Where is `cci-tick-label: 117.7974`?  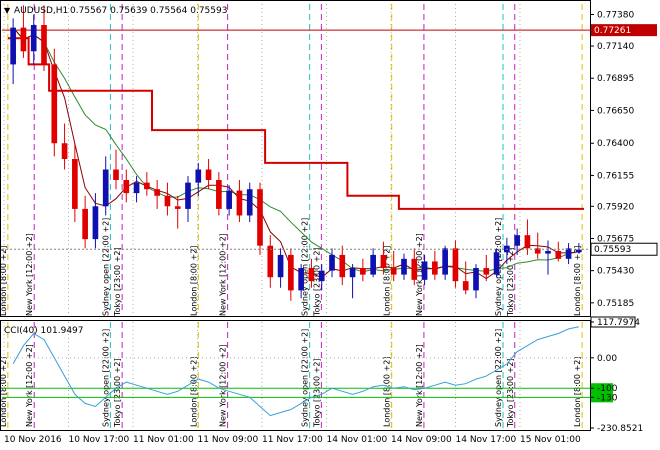 cci-tick-label: 117.7974 is located at coordinates (618, 323).